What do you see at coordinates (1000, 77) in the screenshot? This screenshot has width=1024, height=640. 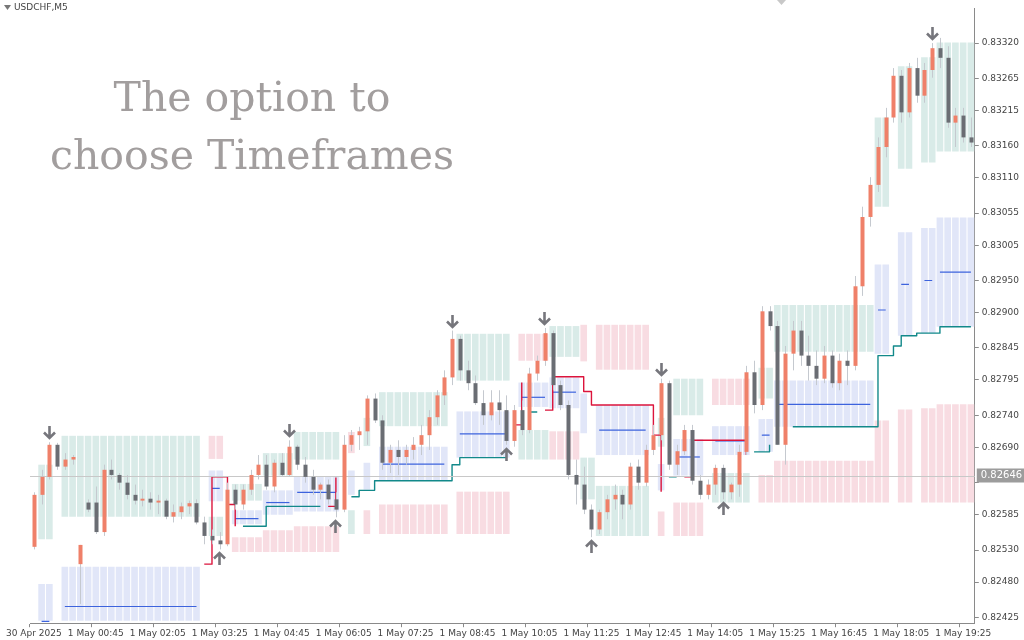 I see `y-tick-label: 0.83265` at bounding box center [1000, 77].